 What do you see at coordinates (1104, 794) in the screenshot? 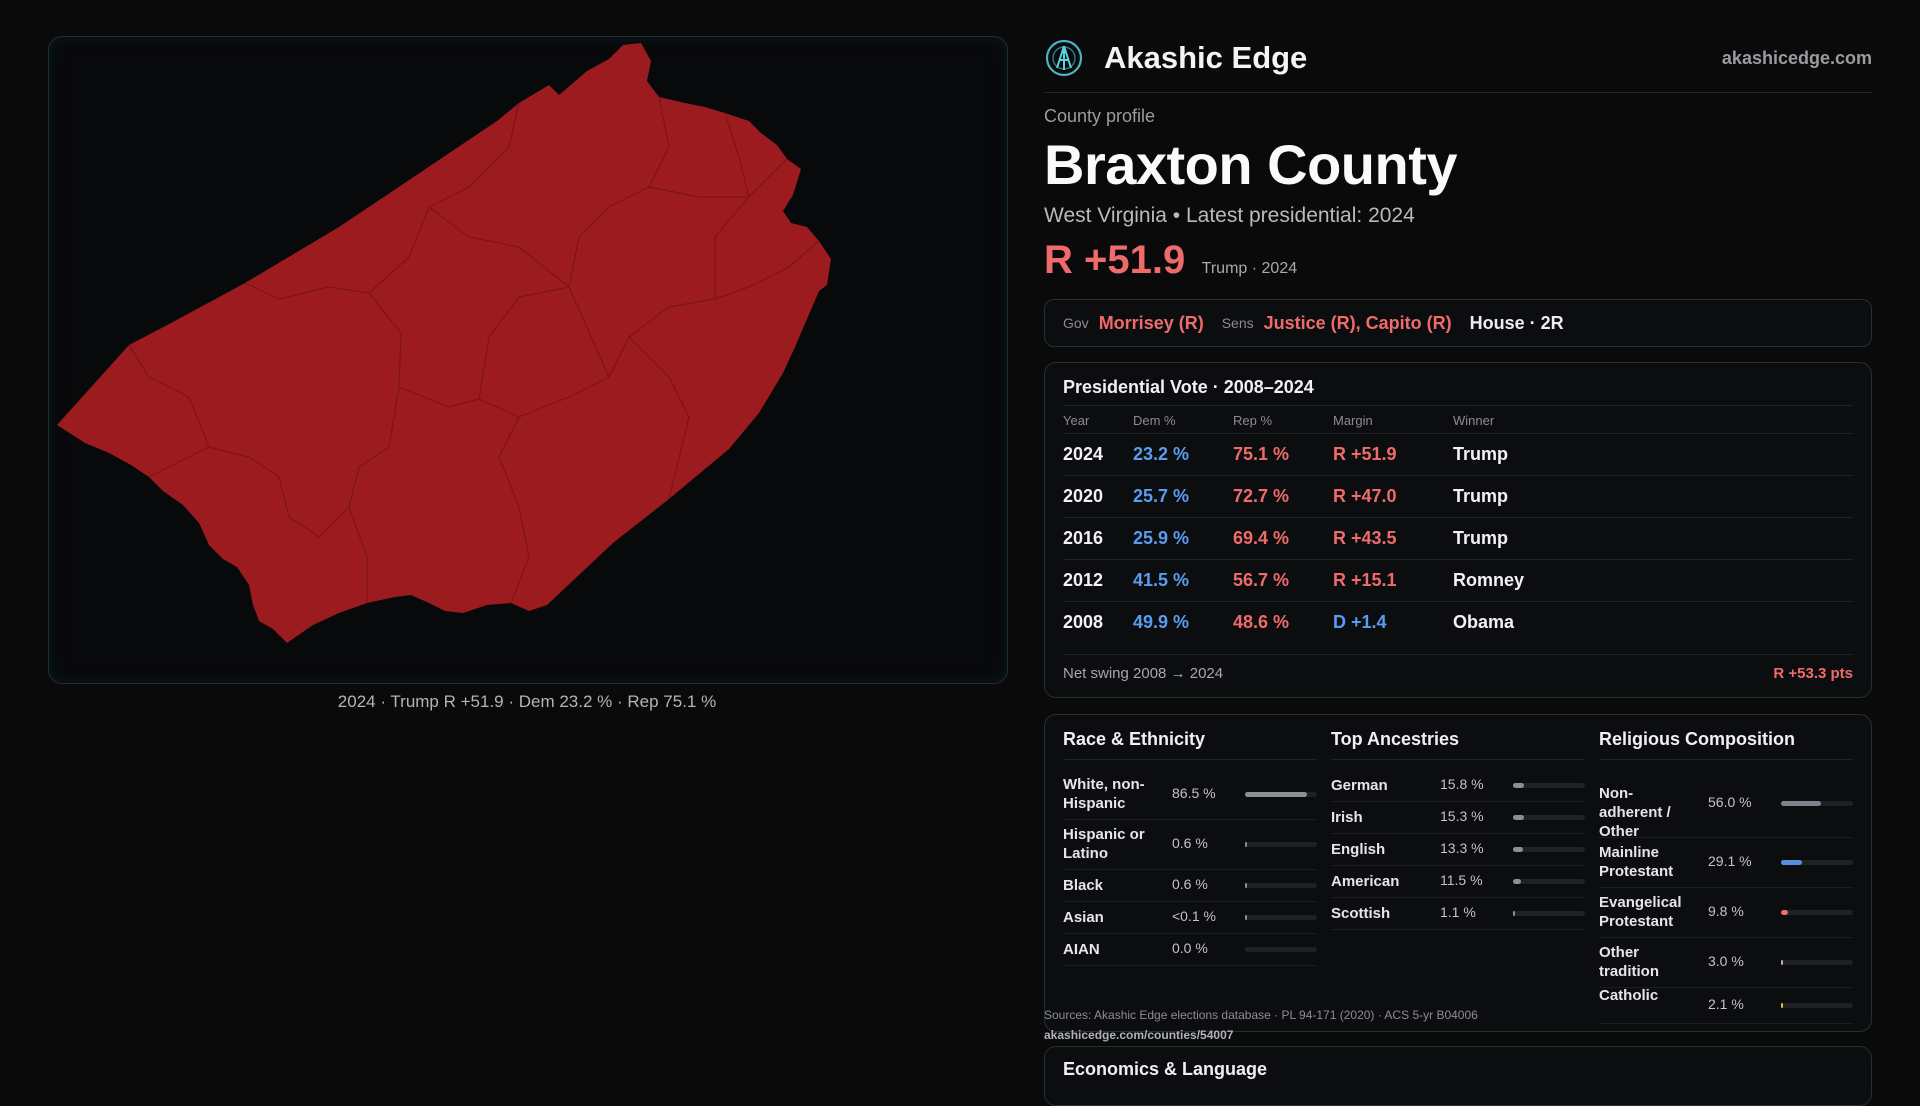
I see `race-label: White, non-Hispanic` at bounding box center [1104, 794].